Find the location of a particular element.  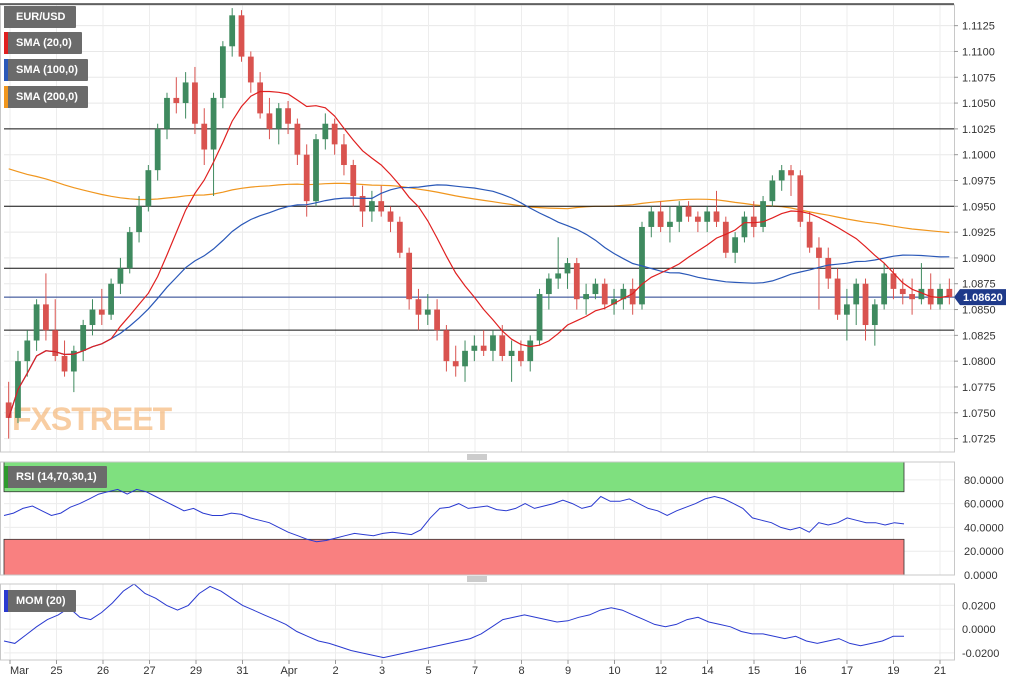

legend-sma-200: SMA (200,0) is located at coordinates (46, 97).